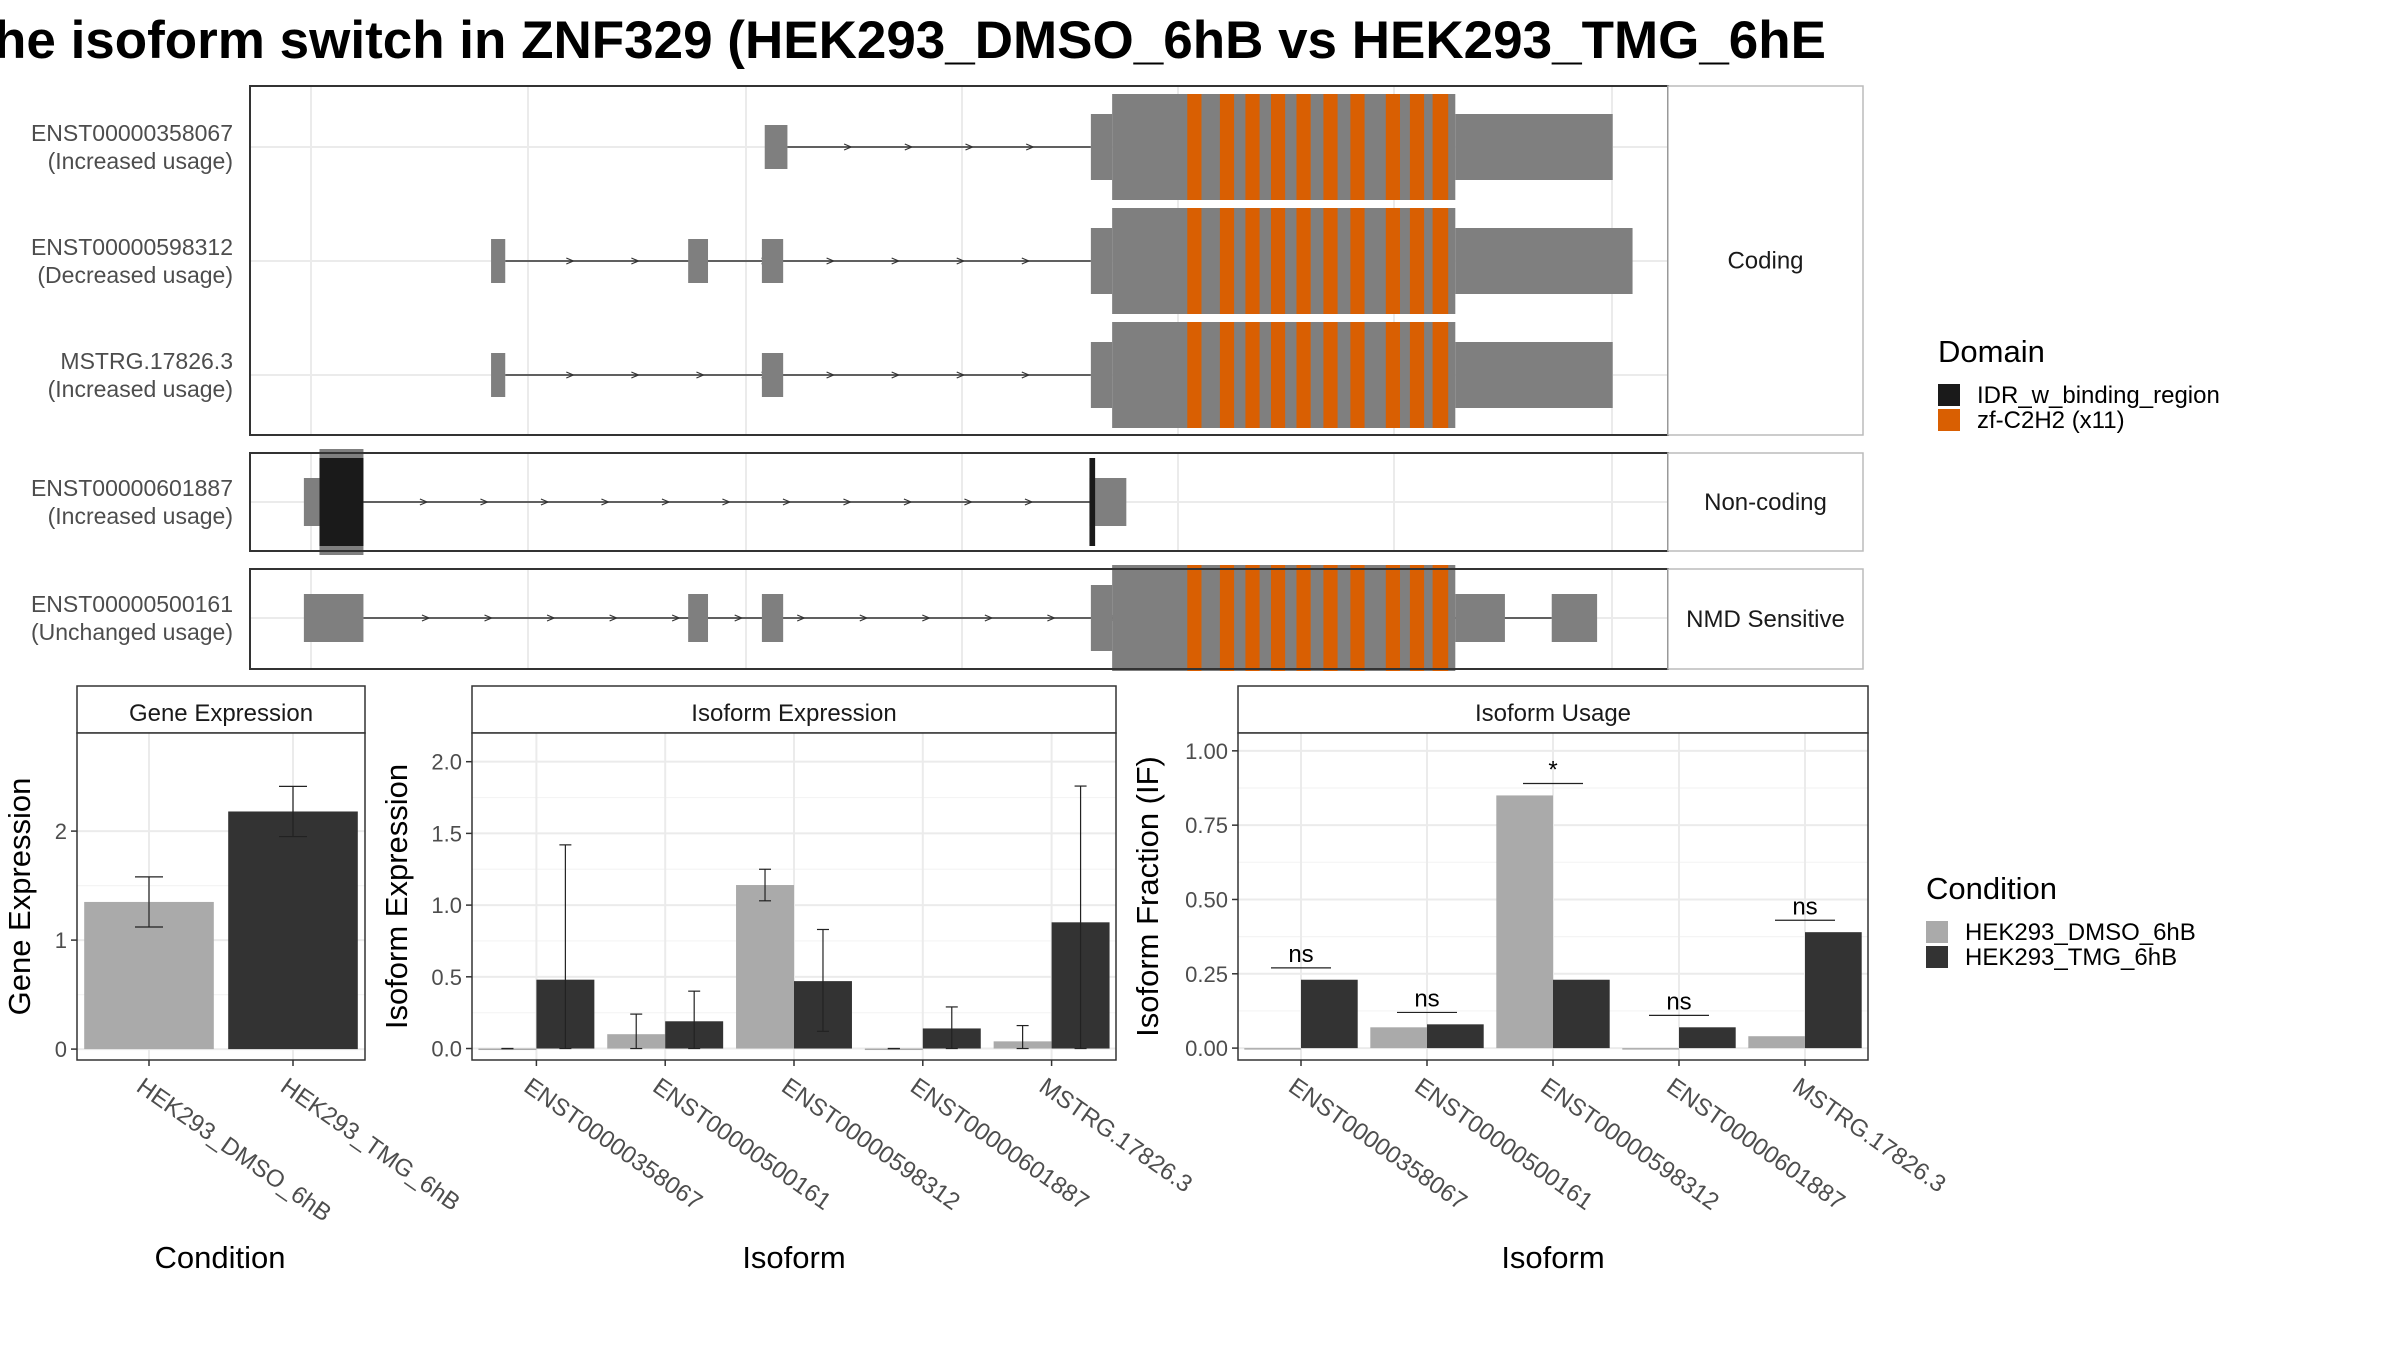  What do you see at coordinates (220, 1257) in the screenshot?
I see `x-axis-label: Condition` at bounding box center [220, 1257].